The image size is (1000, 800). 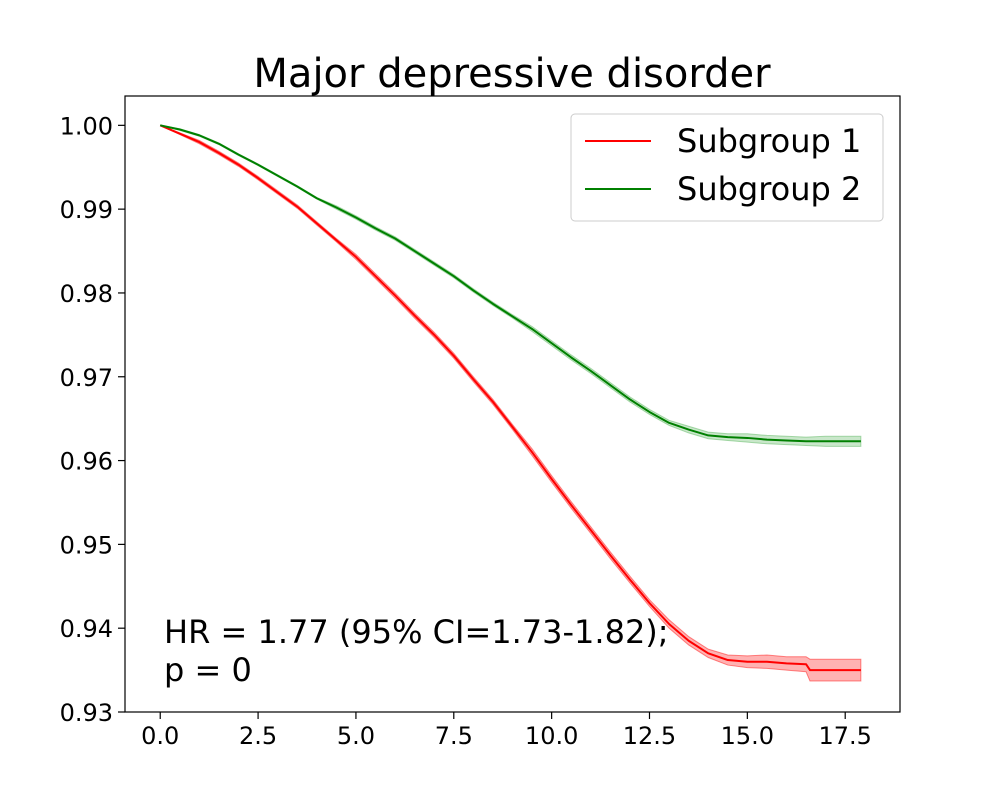 I want to click on p-value-text: p = 0, so click(x=208, y=670).